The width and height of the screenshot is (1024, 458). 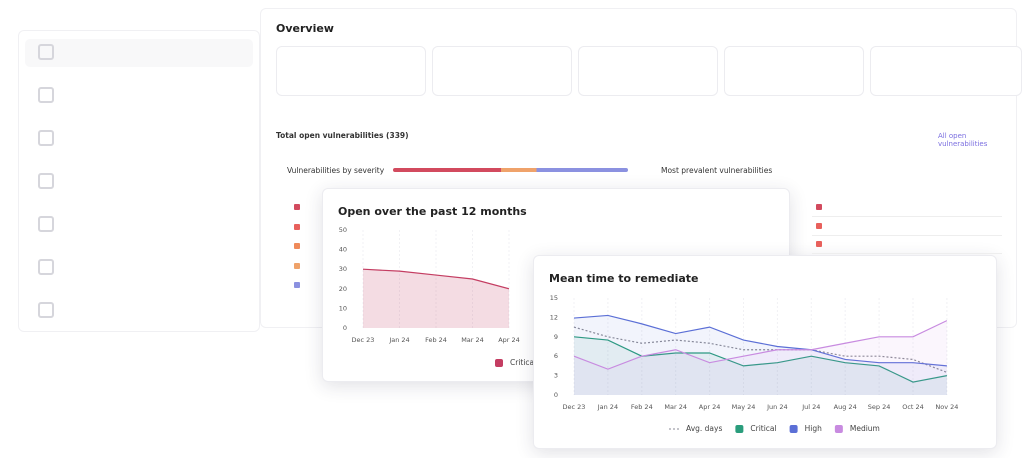 I want to click on legend-label: Avg. days, so click(x=704, y=428).